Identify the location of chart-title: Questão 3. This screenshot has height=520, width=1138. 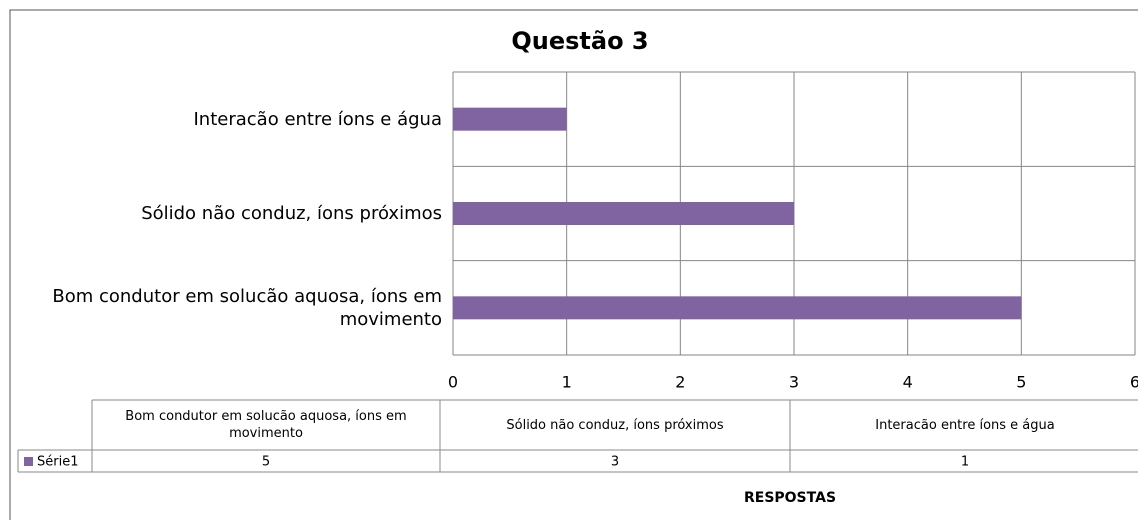
(579, 41).